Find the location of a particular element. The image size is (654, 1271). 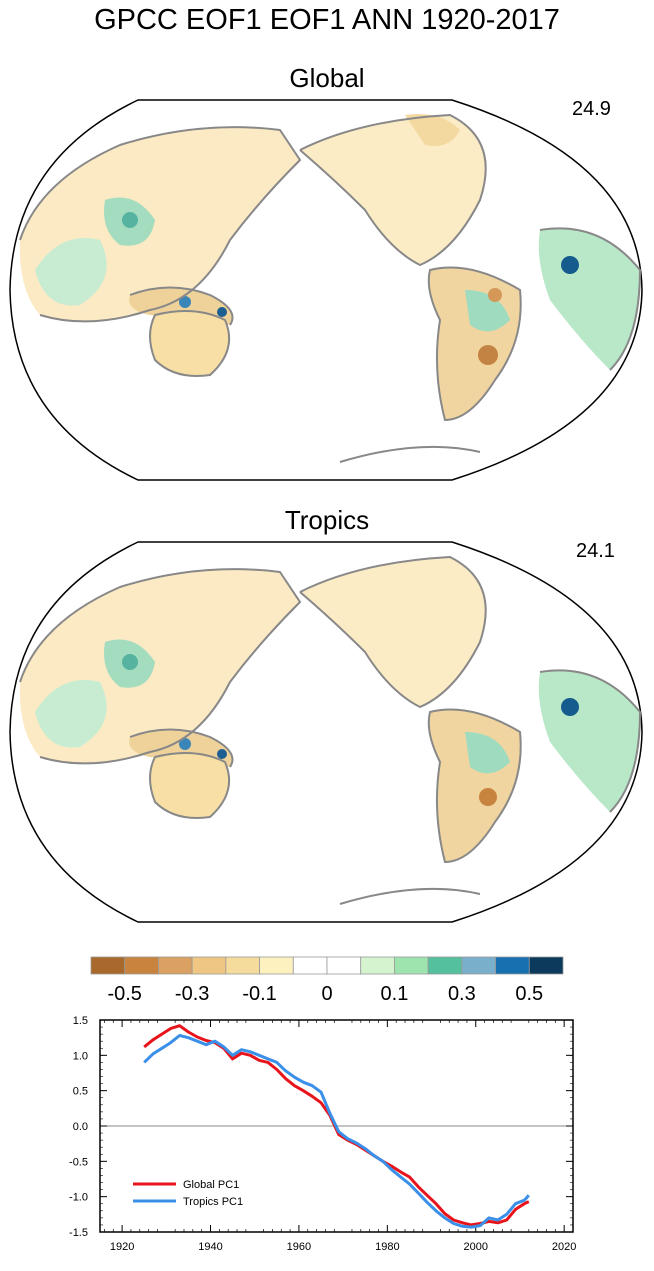

variance-pct-tropics: 24.1 is located at coordinates (595, 551).